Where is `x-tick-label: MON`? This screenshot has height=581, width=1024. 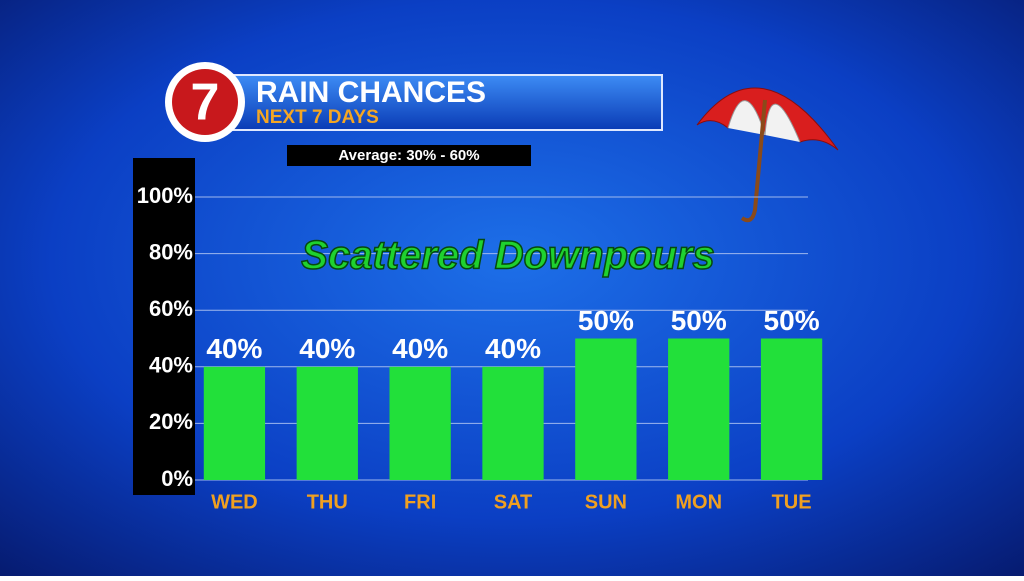 x-tick-label: MON is located at coordinates (698, 502).